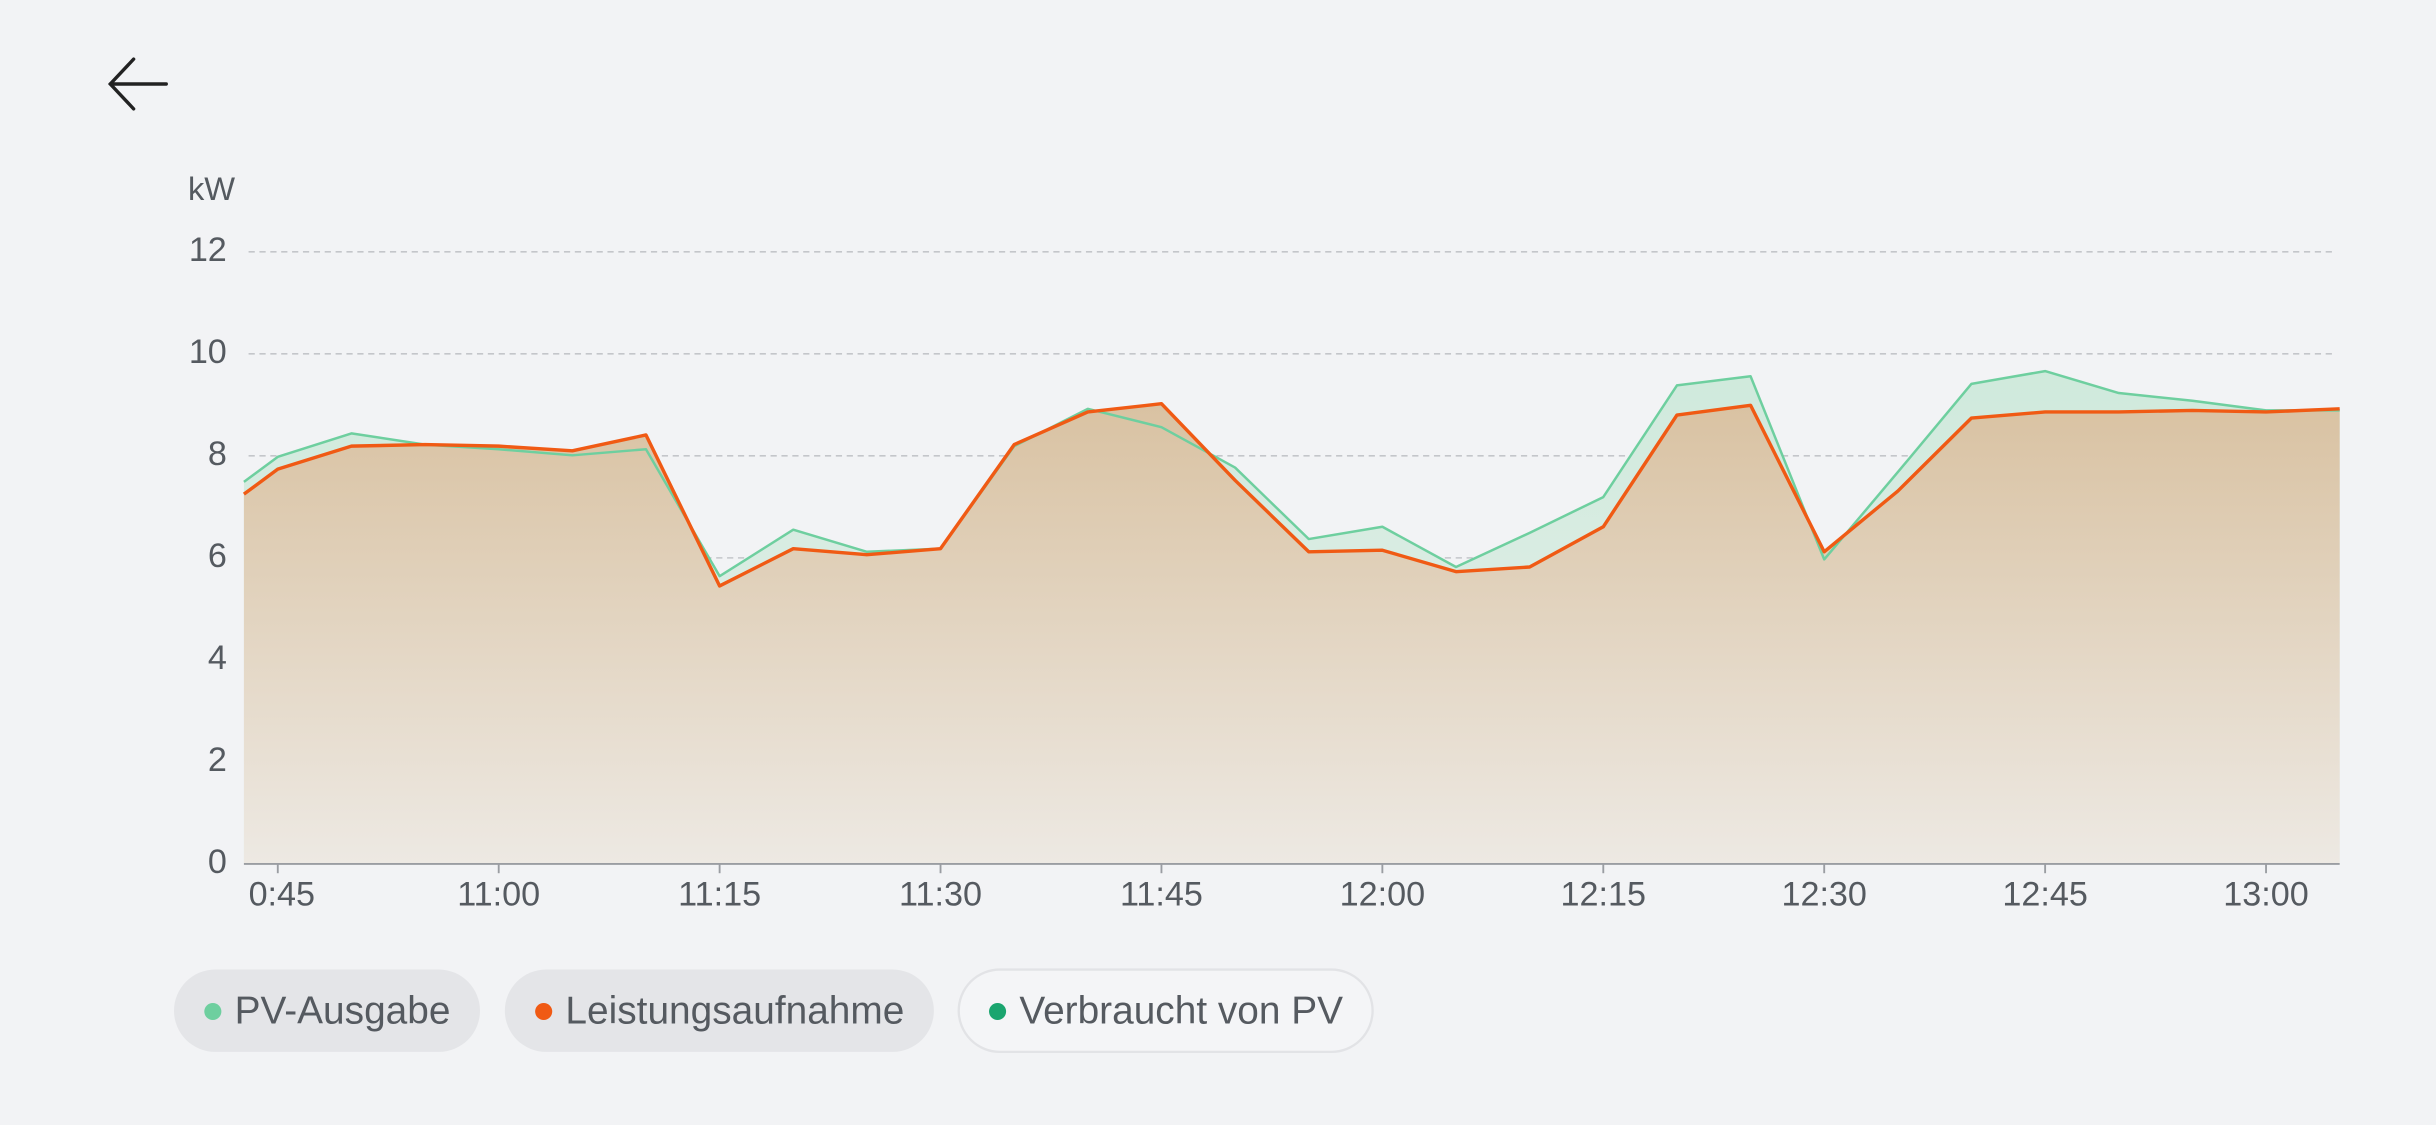 The image size is (2436, 1125). I want to click on x-tick-label: 11:15, so click(719, 895).